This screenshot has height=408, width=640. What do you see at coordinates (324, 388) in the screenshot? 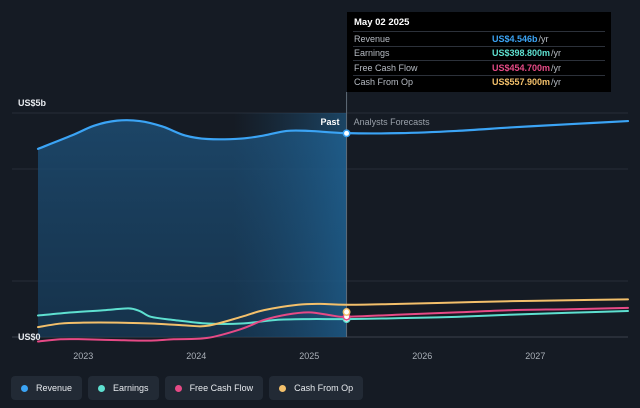
I see `legend-label: Cash From Op` at bounding box center [324, 388].